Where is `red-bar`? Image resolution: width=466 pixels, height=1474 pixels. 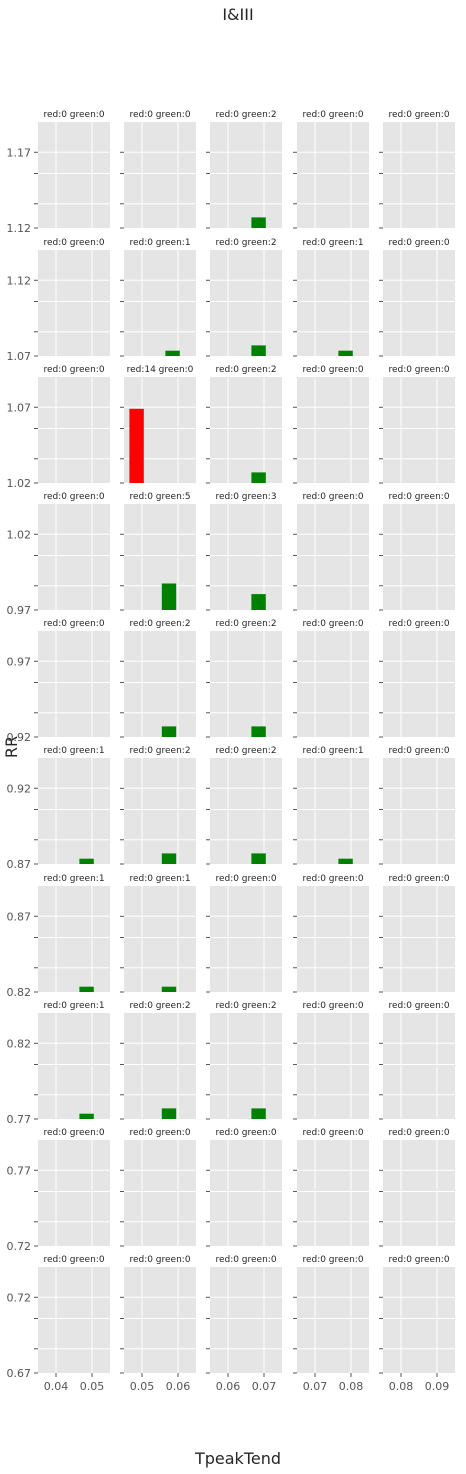
red-bar is located at coordinates (136, 445).